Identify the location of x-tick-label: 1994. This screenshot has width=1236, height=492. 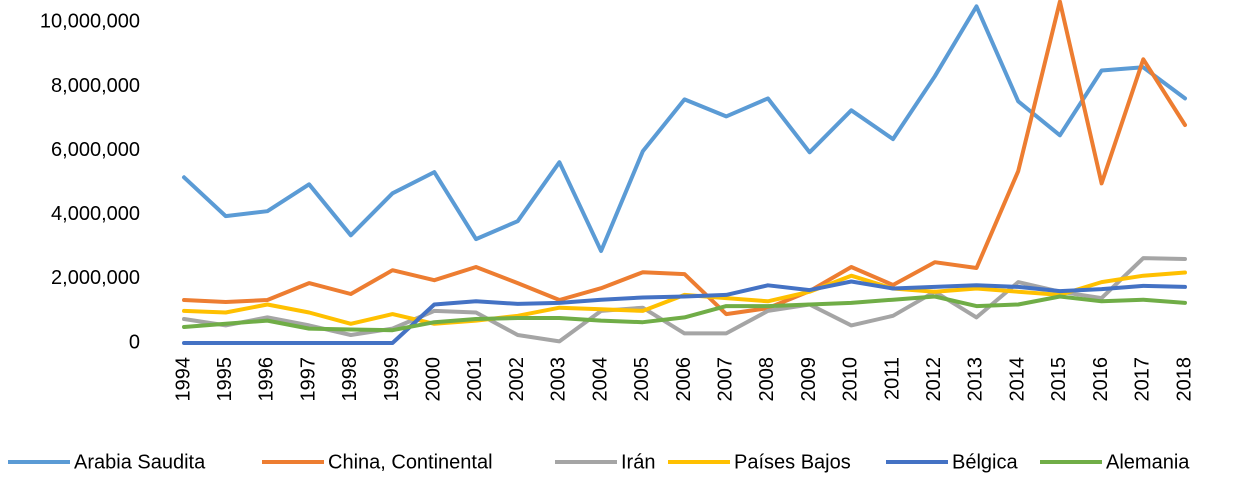
(183, 379).